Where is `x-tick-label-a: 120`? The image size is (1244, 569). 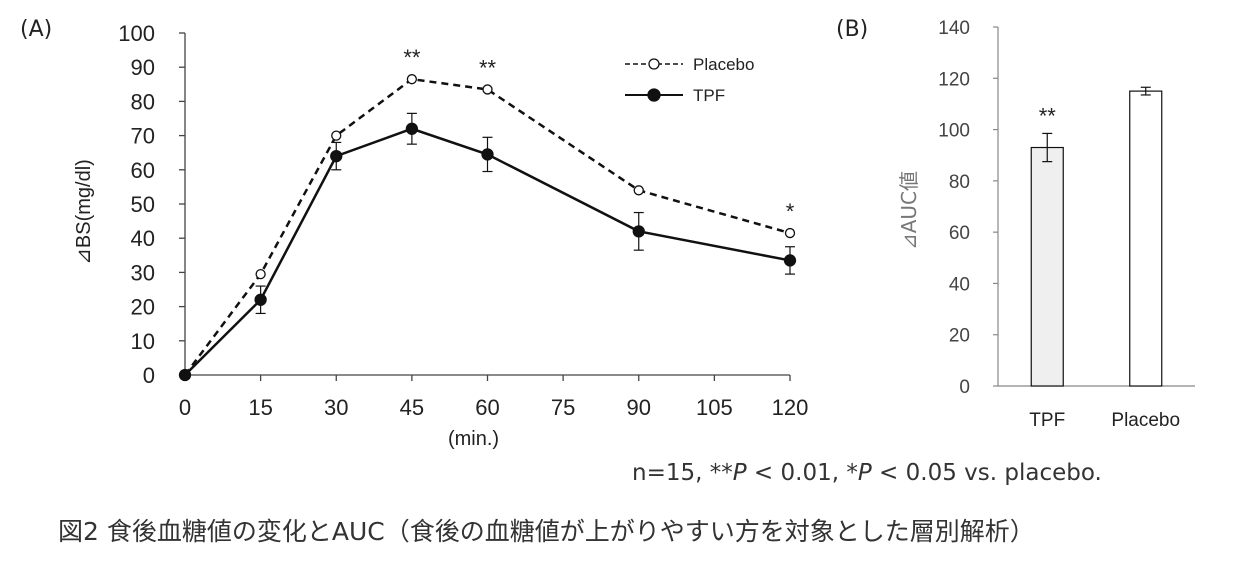 x-tick-label-a: 120 is located at coordinates (790, 407).